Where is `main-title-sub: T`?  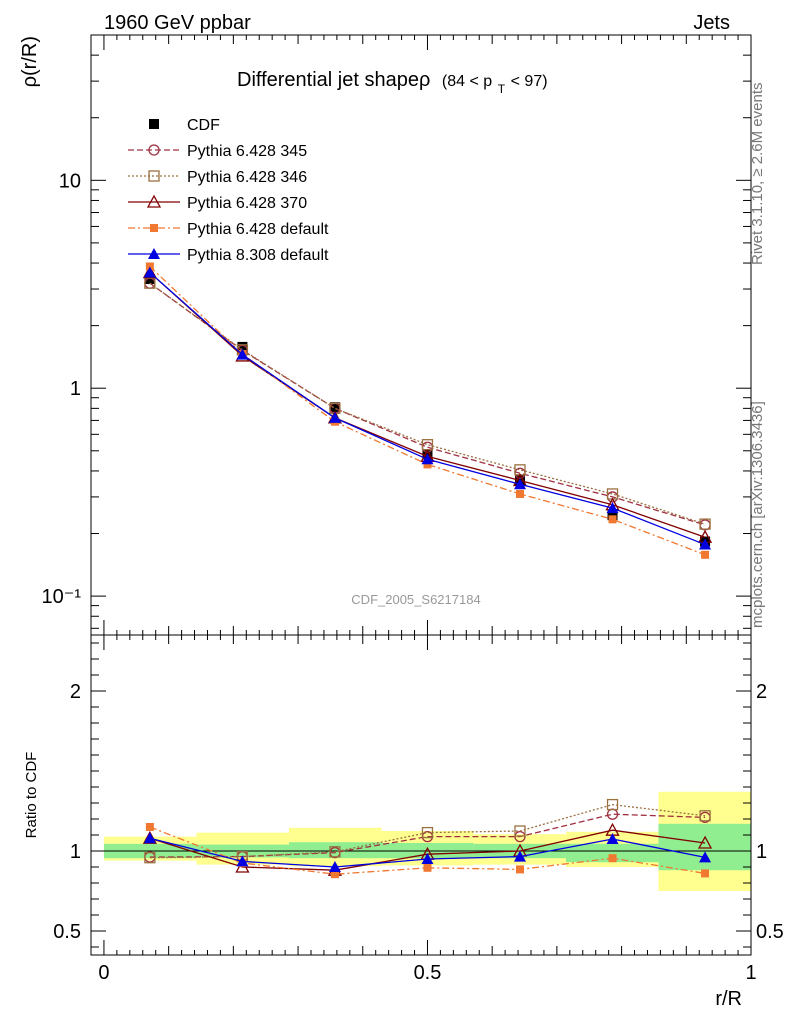 main-title-sub: T is located at coordinates (502, 89).